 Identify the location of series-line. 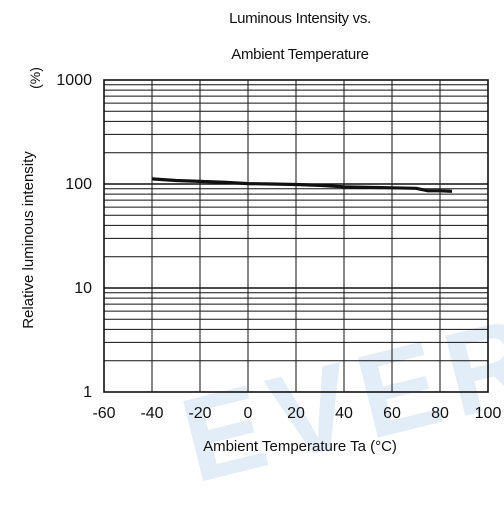
(302, 185).